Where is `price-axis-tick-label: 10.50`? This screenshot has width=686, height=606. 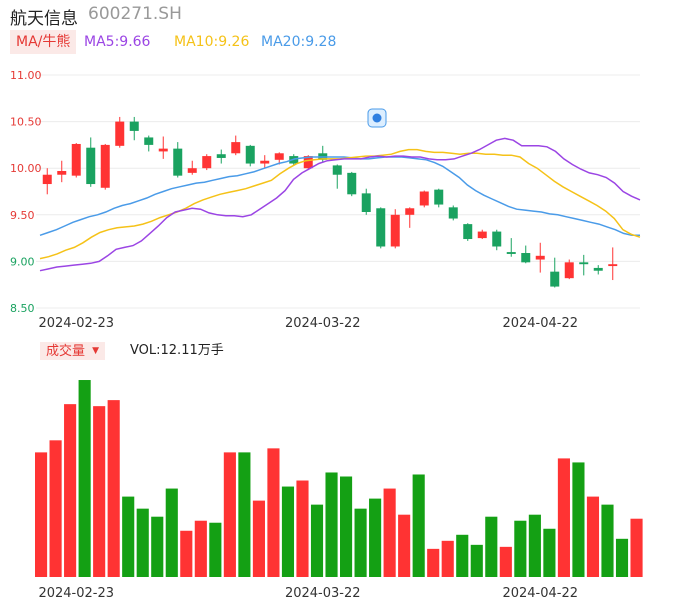 price-axis-tick-label: 10.50 is located at coordinates (26, 122).